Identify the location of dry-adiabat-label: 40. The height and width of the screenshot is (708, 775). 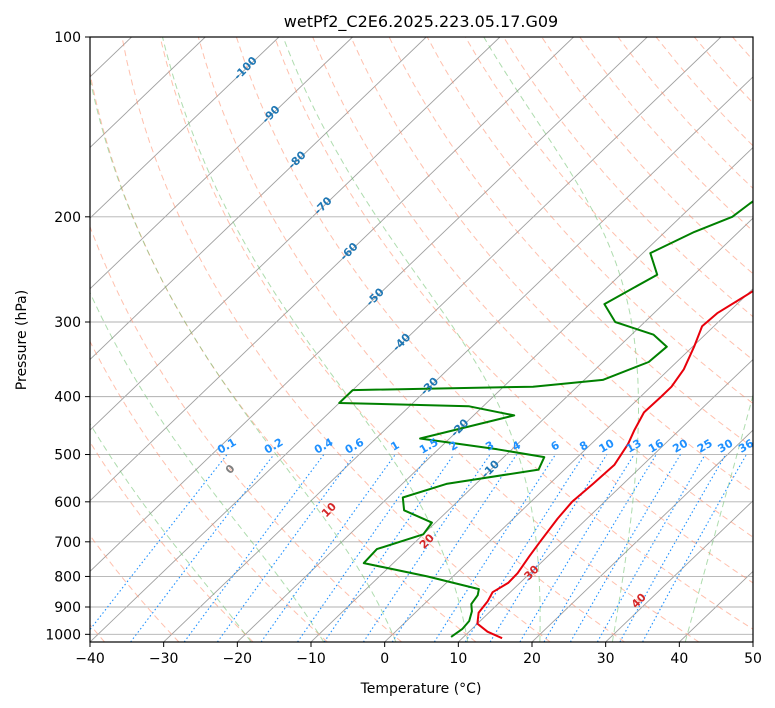
(639, 601).